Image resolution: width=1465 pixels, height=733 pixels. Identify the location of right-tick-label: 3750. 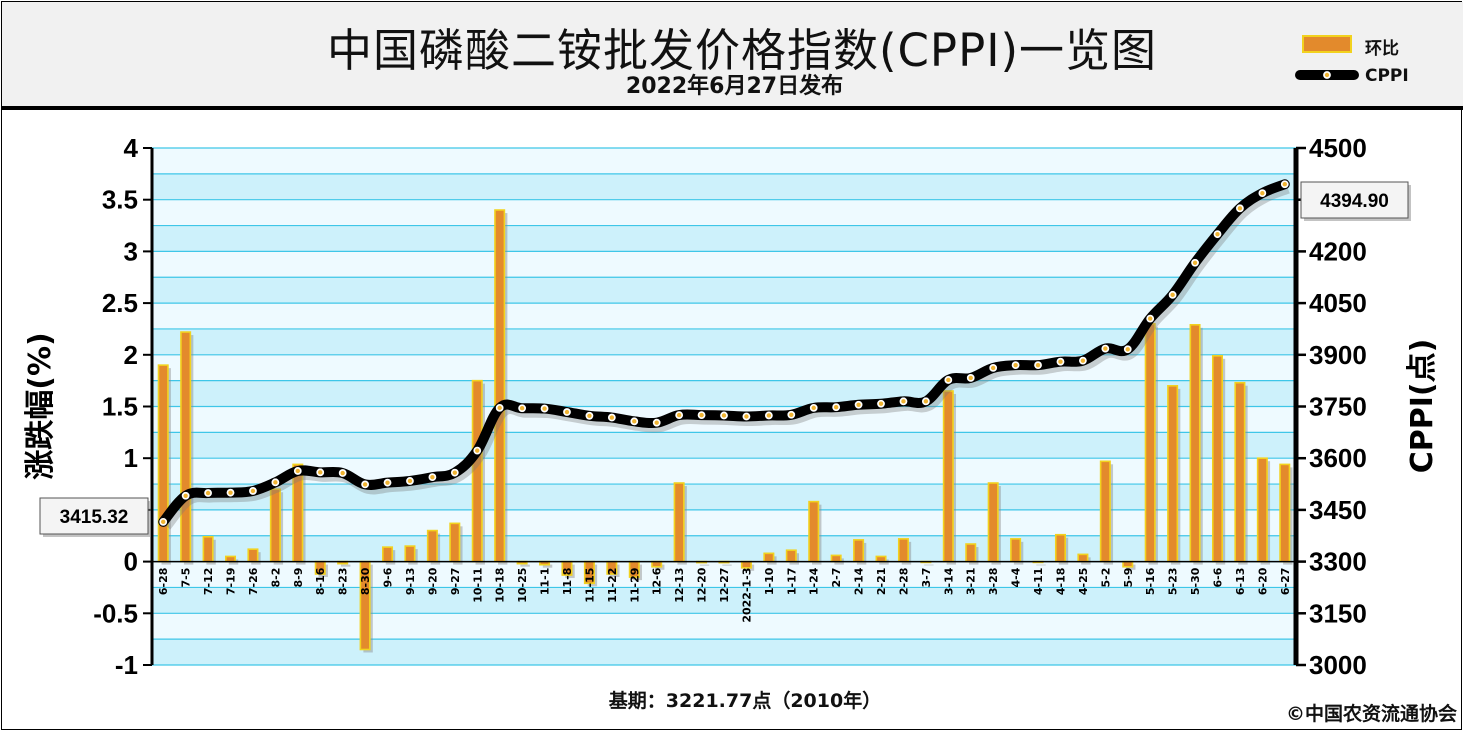
(1338, 407).